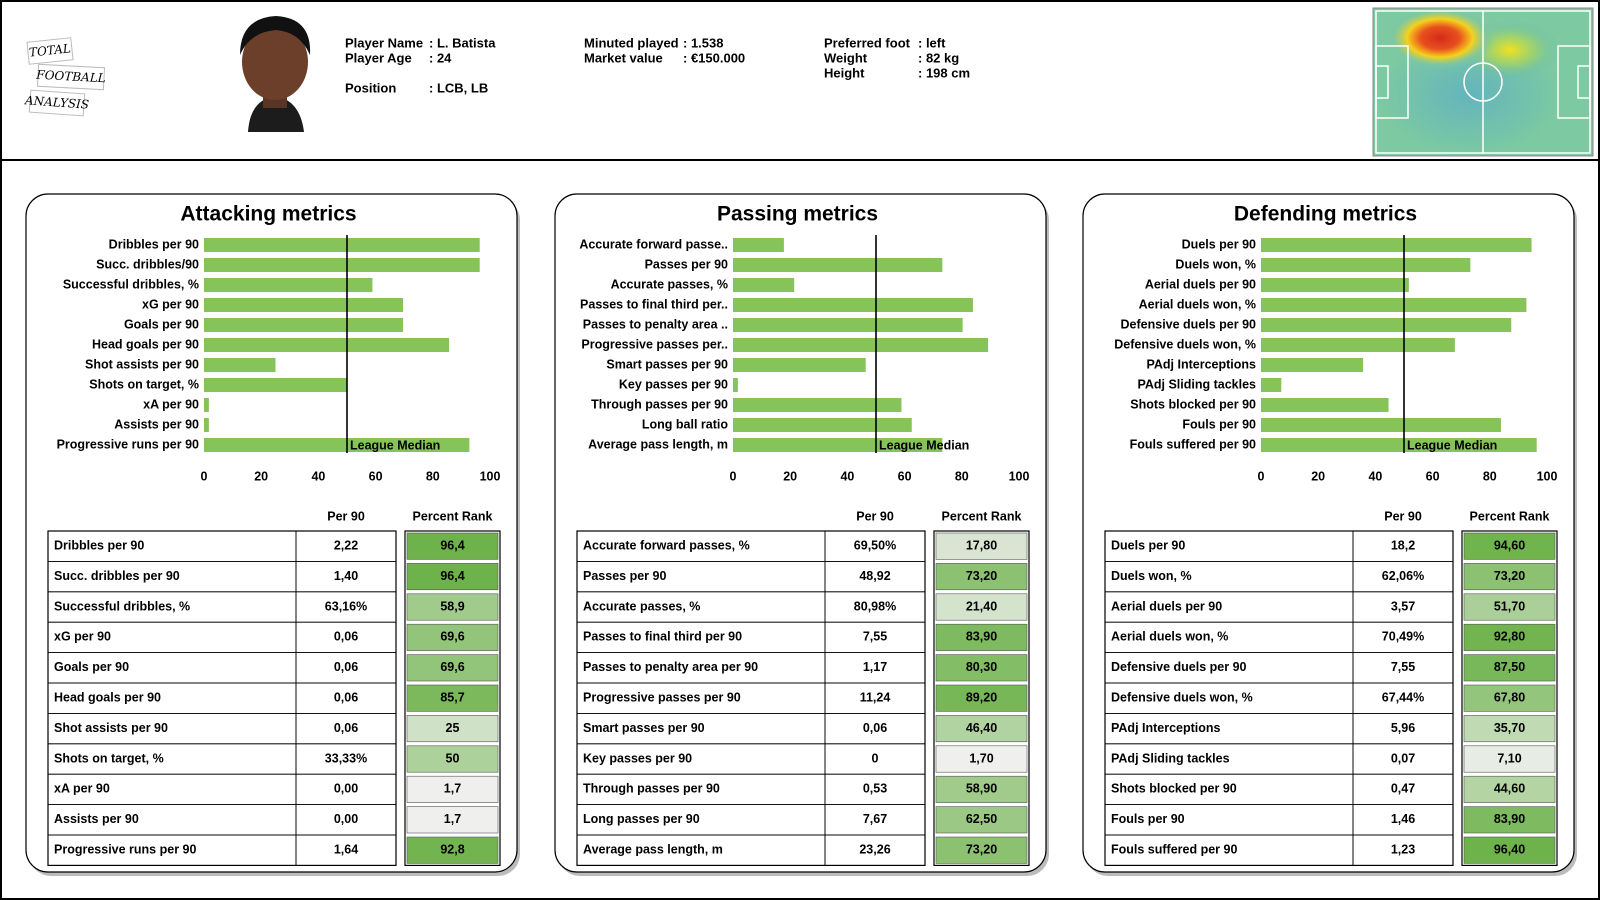 This screenshot has height=900, width=1600. Describe the element at coordinates (981, 758) in the screenshot. I see `percent-rank: 1,70` at that location.